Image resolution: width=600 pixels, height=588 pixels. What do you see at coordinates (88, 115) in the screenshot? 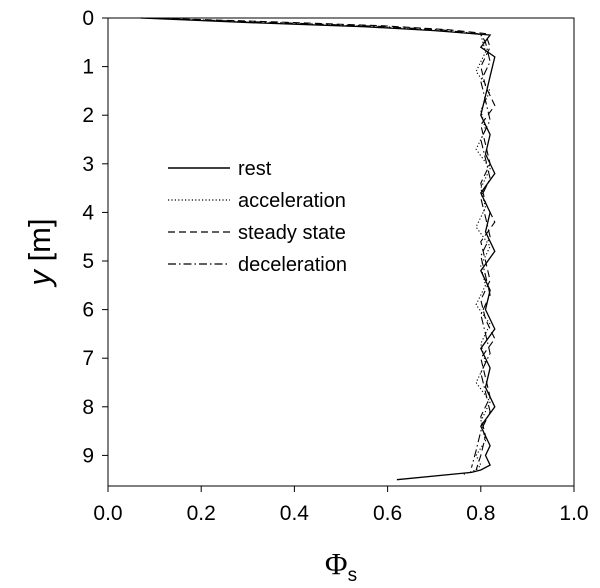
I see `y-tick-label: 2` at bounding box center [88, 115].